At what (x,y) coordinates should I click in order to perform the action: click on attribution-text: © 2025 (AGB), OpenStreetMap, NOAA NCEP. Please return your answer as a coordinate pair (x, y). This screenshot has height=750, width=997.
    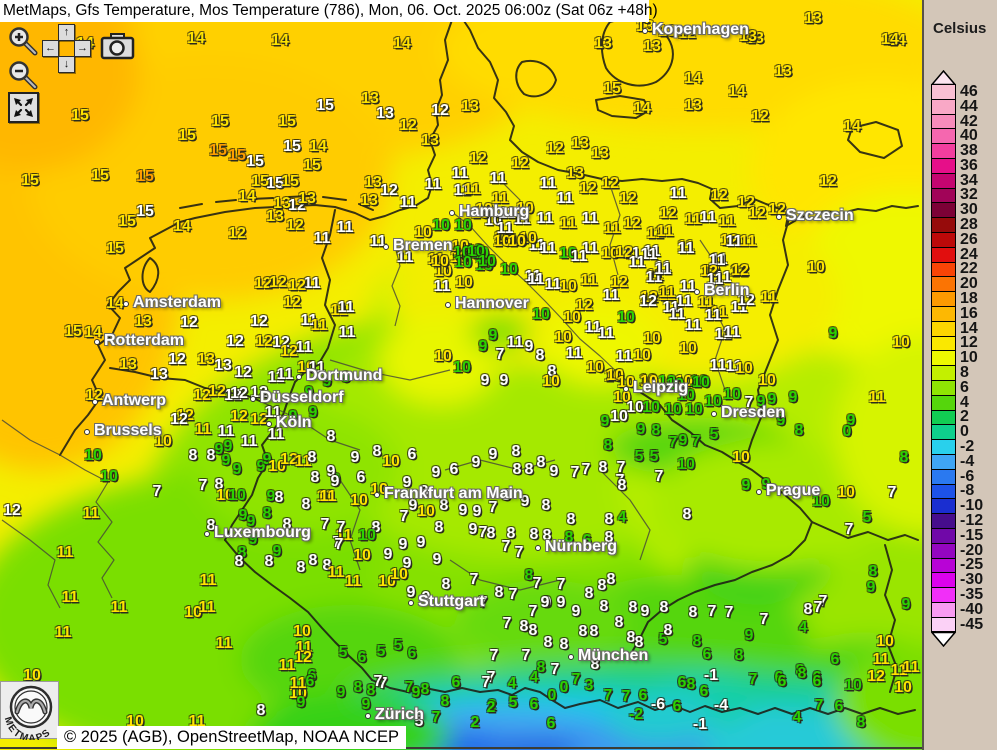
    Looking at the image, I should click on (231, 737).